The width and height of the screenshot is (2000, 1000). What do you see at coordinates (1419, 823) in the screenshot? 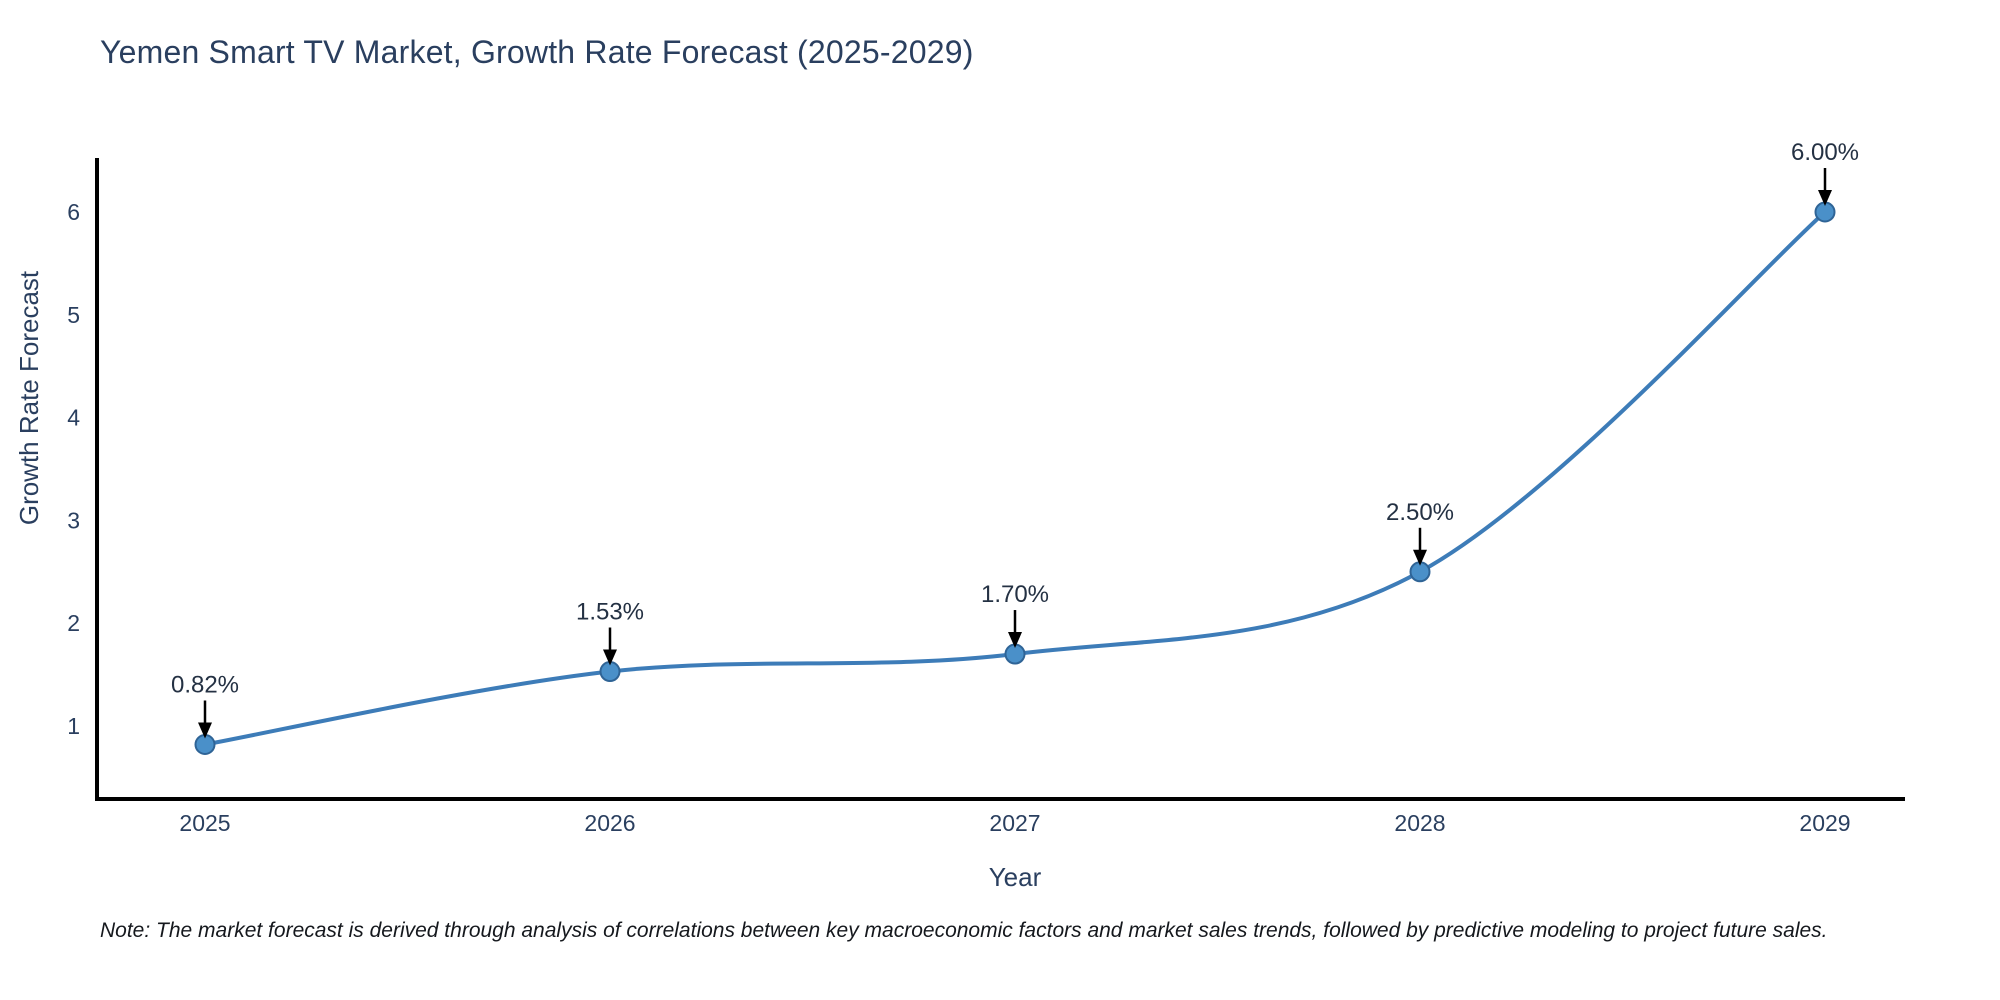
I see `x-tick-label: 2028` at bounding box center [1419, 823].